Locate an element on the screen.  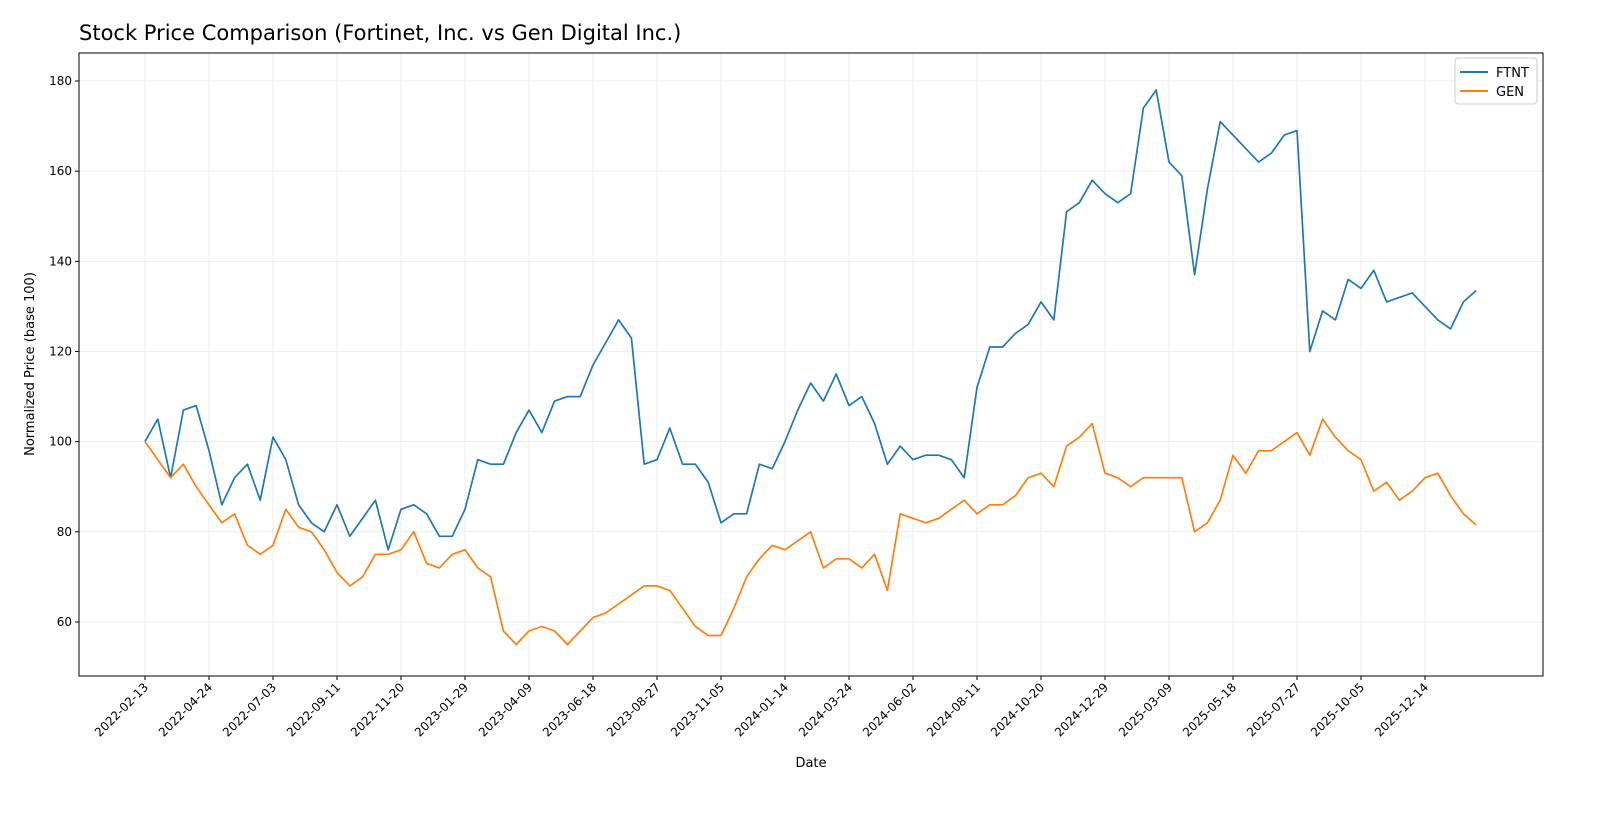
x-tick-label: 2023-08-27 is located at coordinates (633, 709).